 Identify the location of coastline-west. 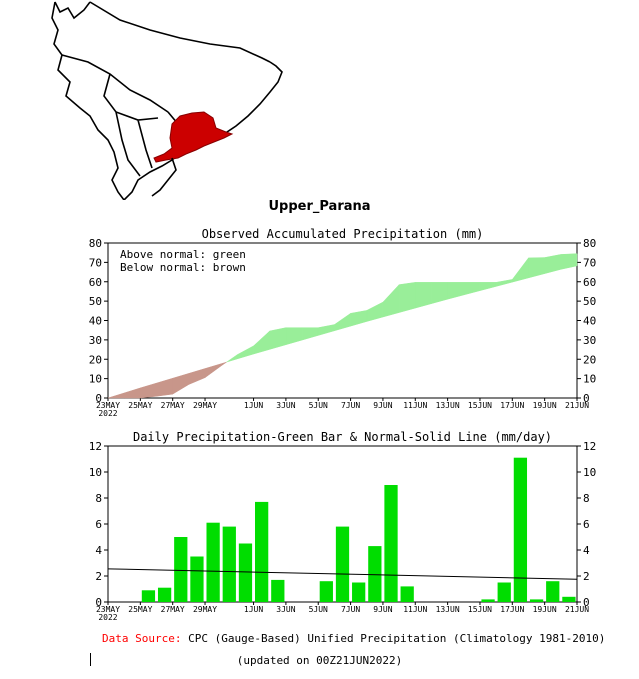
(88, 100).